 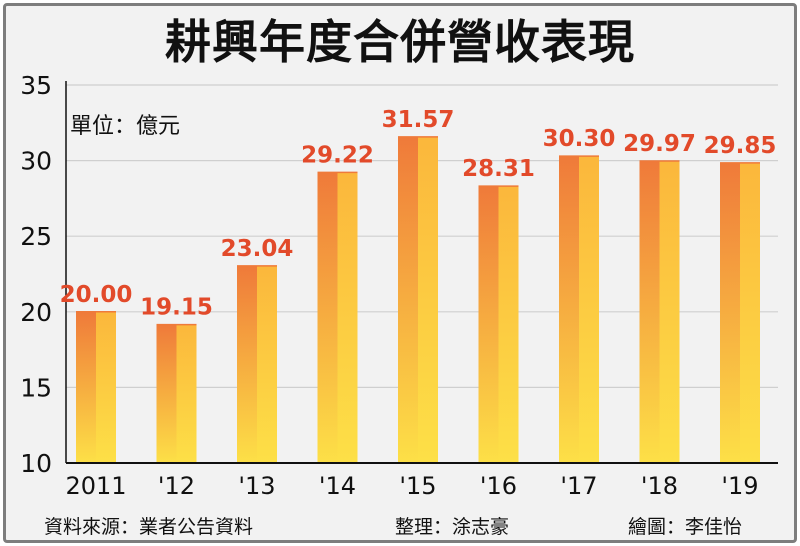 What do you see at coordinates (36, 463) in the screenshot?
I see `y-tick-label: 10` at bounding box center [36, 463].